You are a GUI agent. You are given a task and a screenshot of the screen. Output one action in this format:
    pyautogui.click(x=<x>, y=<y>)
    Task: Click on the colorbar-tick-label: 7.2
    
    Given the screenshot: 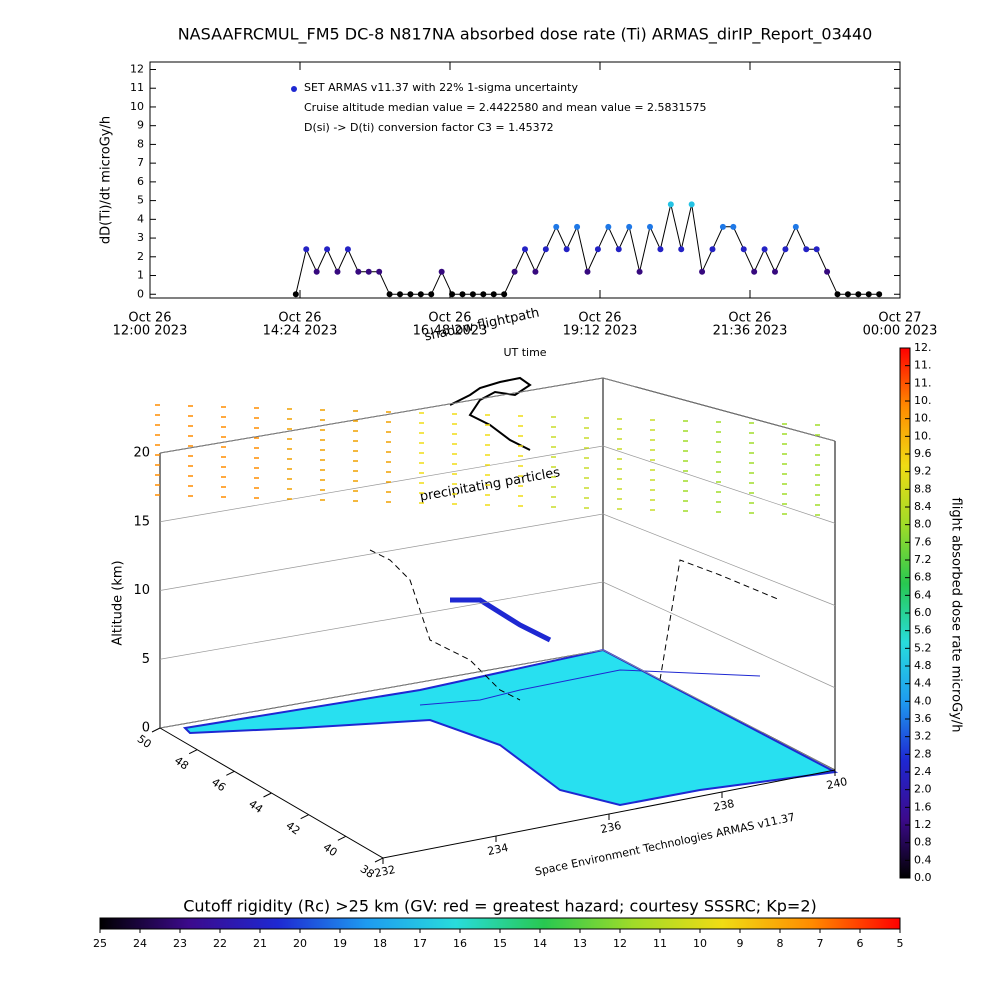 What is the action you would take?
    pyautogui.click(x=923, y=559)
    